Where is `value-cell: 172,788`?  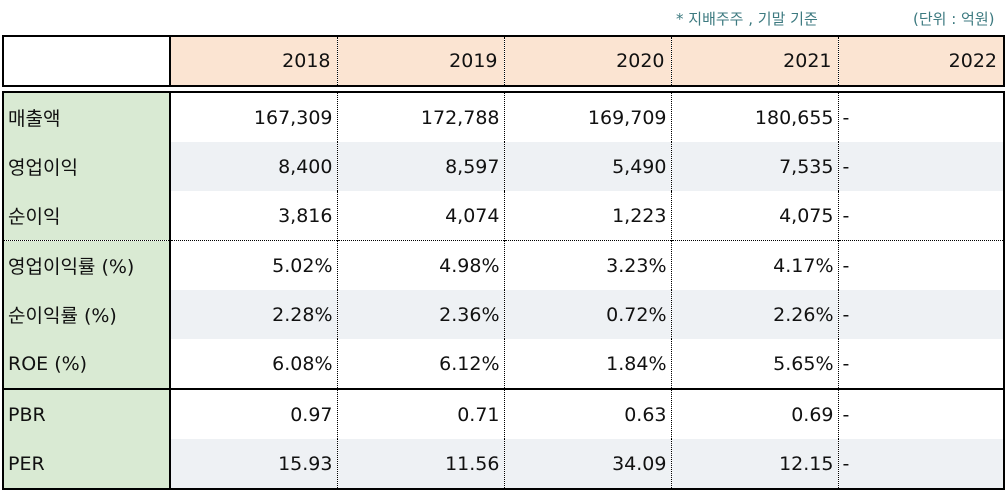
value-cell: 172,788 is located at coordinates (421, 116).